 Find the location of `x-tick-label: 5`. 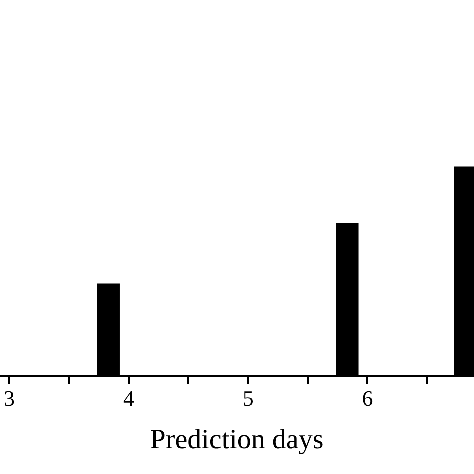

x-tick-label: 5 is located at coordinates (248, 398).